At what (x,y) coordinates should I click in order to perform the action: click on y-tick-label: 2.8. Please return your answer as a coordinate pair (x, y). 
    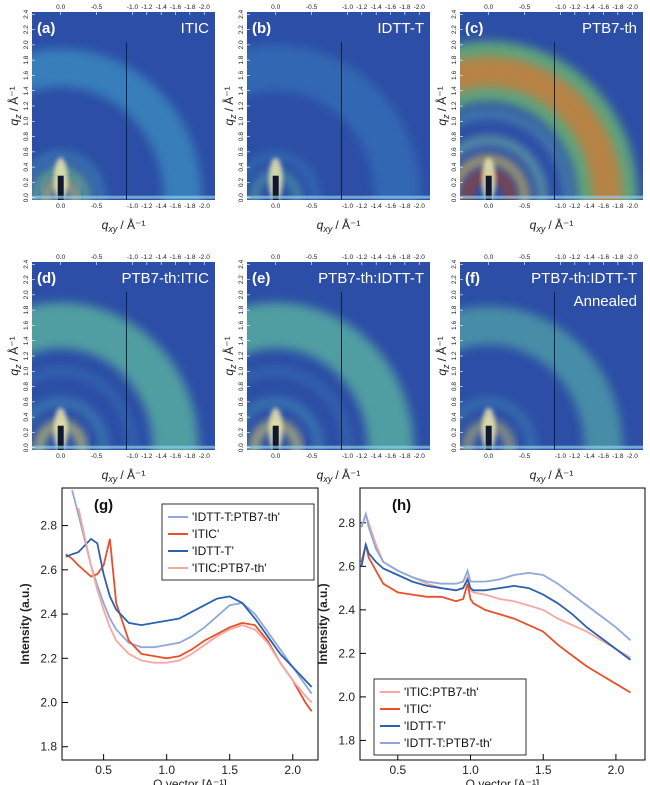
    Looking at the image, I should click on (346, 523).